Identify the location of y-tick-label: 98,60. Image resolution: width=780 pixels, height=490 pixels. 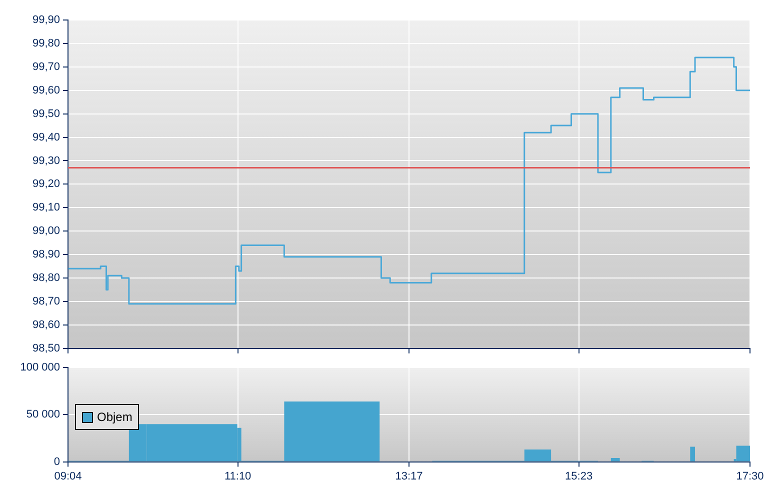
(46, 324).